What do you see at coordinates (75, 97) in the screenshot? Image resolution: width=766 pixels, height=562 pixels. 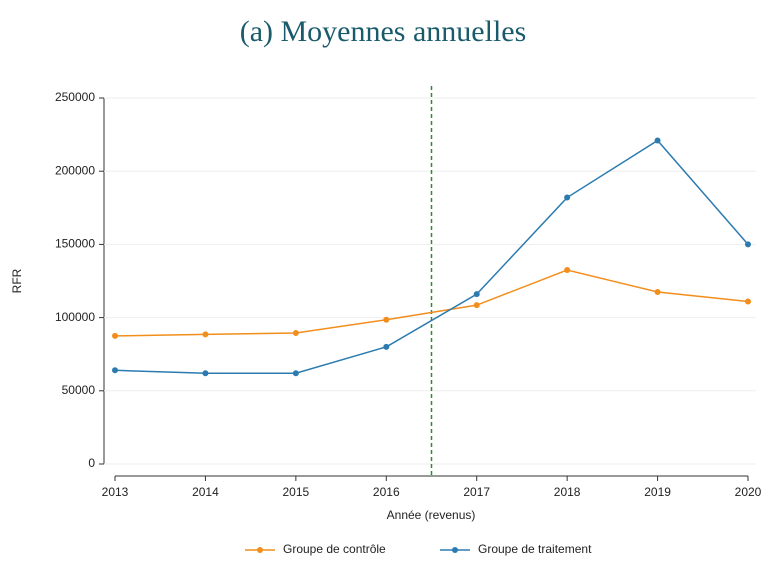 I see `y-tick-label: 250000` at bounding box center [75, 97].